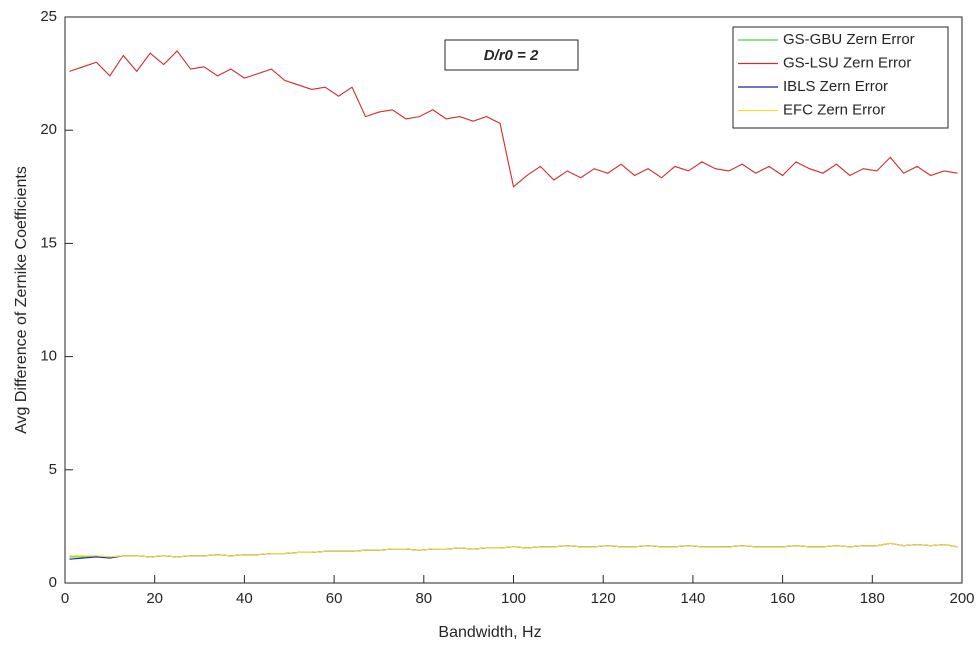 This screenshot has width=980, height=650. Describe the element at coordinates (53, 582) in the screenshot. I see `y-tick-label: 0` at that location.